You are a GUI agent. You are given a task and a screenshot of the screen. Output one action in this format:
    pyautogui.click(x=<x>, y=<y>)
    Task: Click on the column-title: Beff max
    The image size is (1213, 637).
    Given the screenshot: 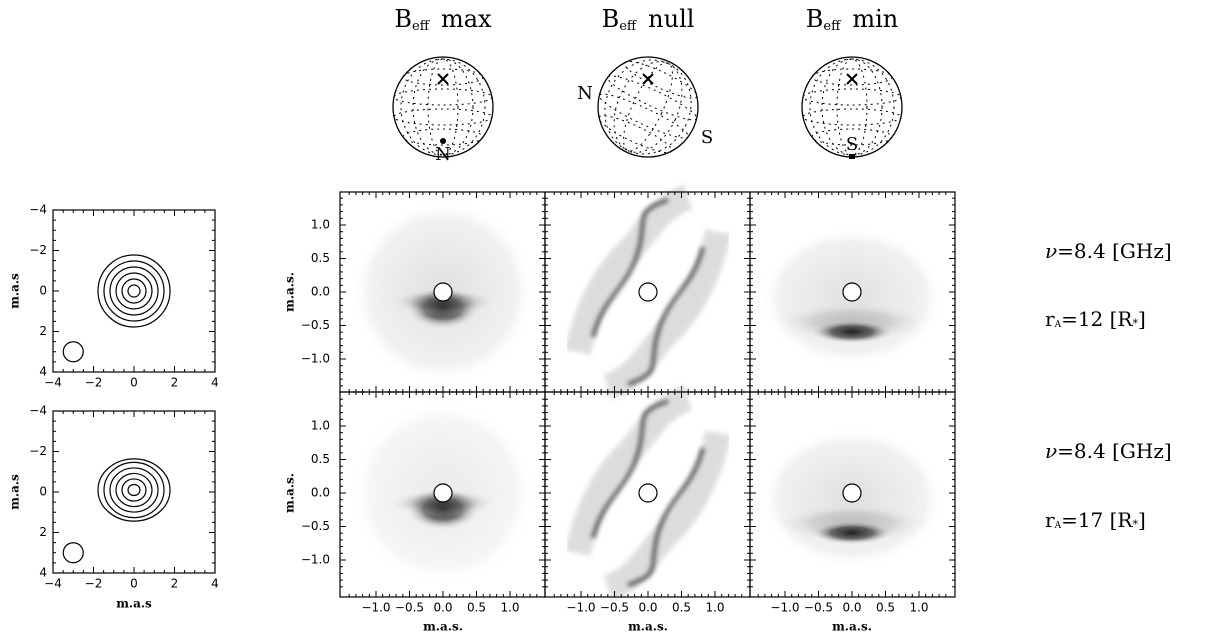 What is the action you would take?
    pyautogui.click(x=443, y=19)
    